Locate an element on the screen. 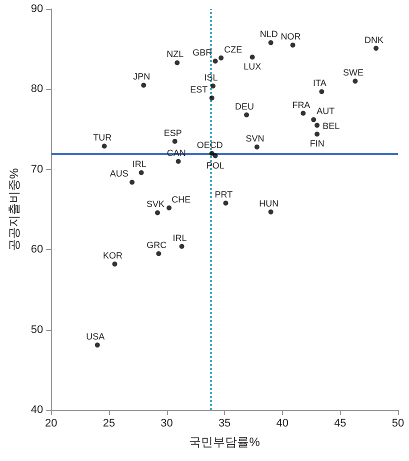 The image size is (409, 461). y-tick-label: 60 is located at coordinates (37, 250).